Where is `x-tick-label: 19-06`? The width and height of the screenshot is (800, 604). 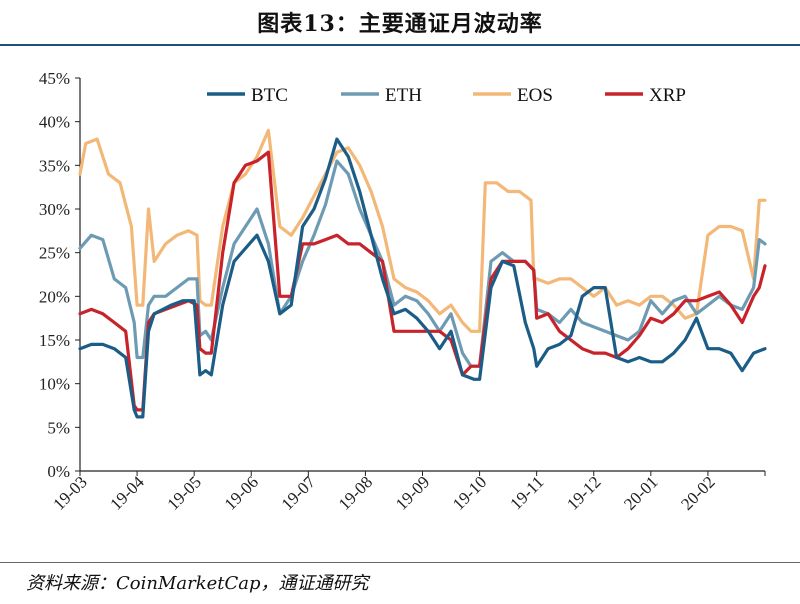 x-tick-label: 19-06 is located at coordinates (241, 492).